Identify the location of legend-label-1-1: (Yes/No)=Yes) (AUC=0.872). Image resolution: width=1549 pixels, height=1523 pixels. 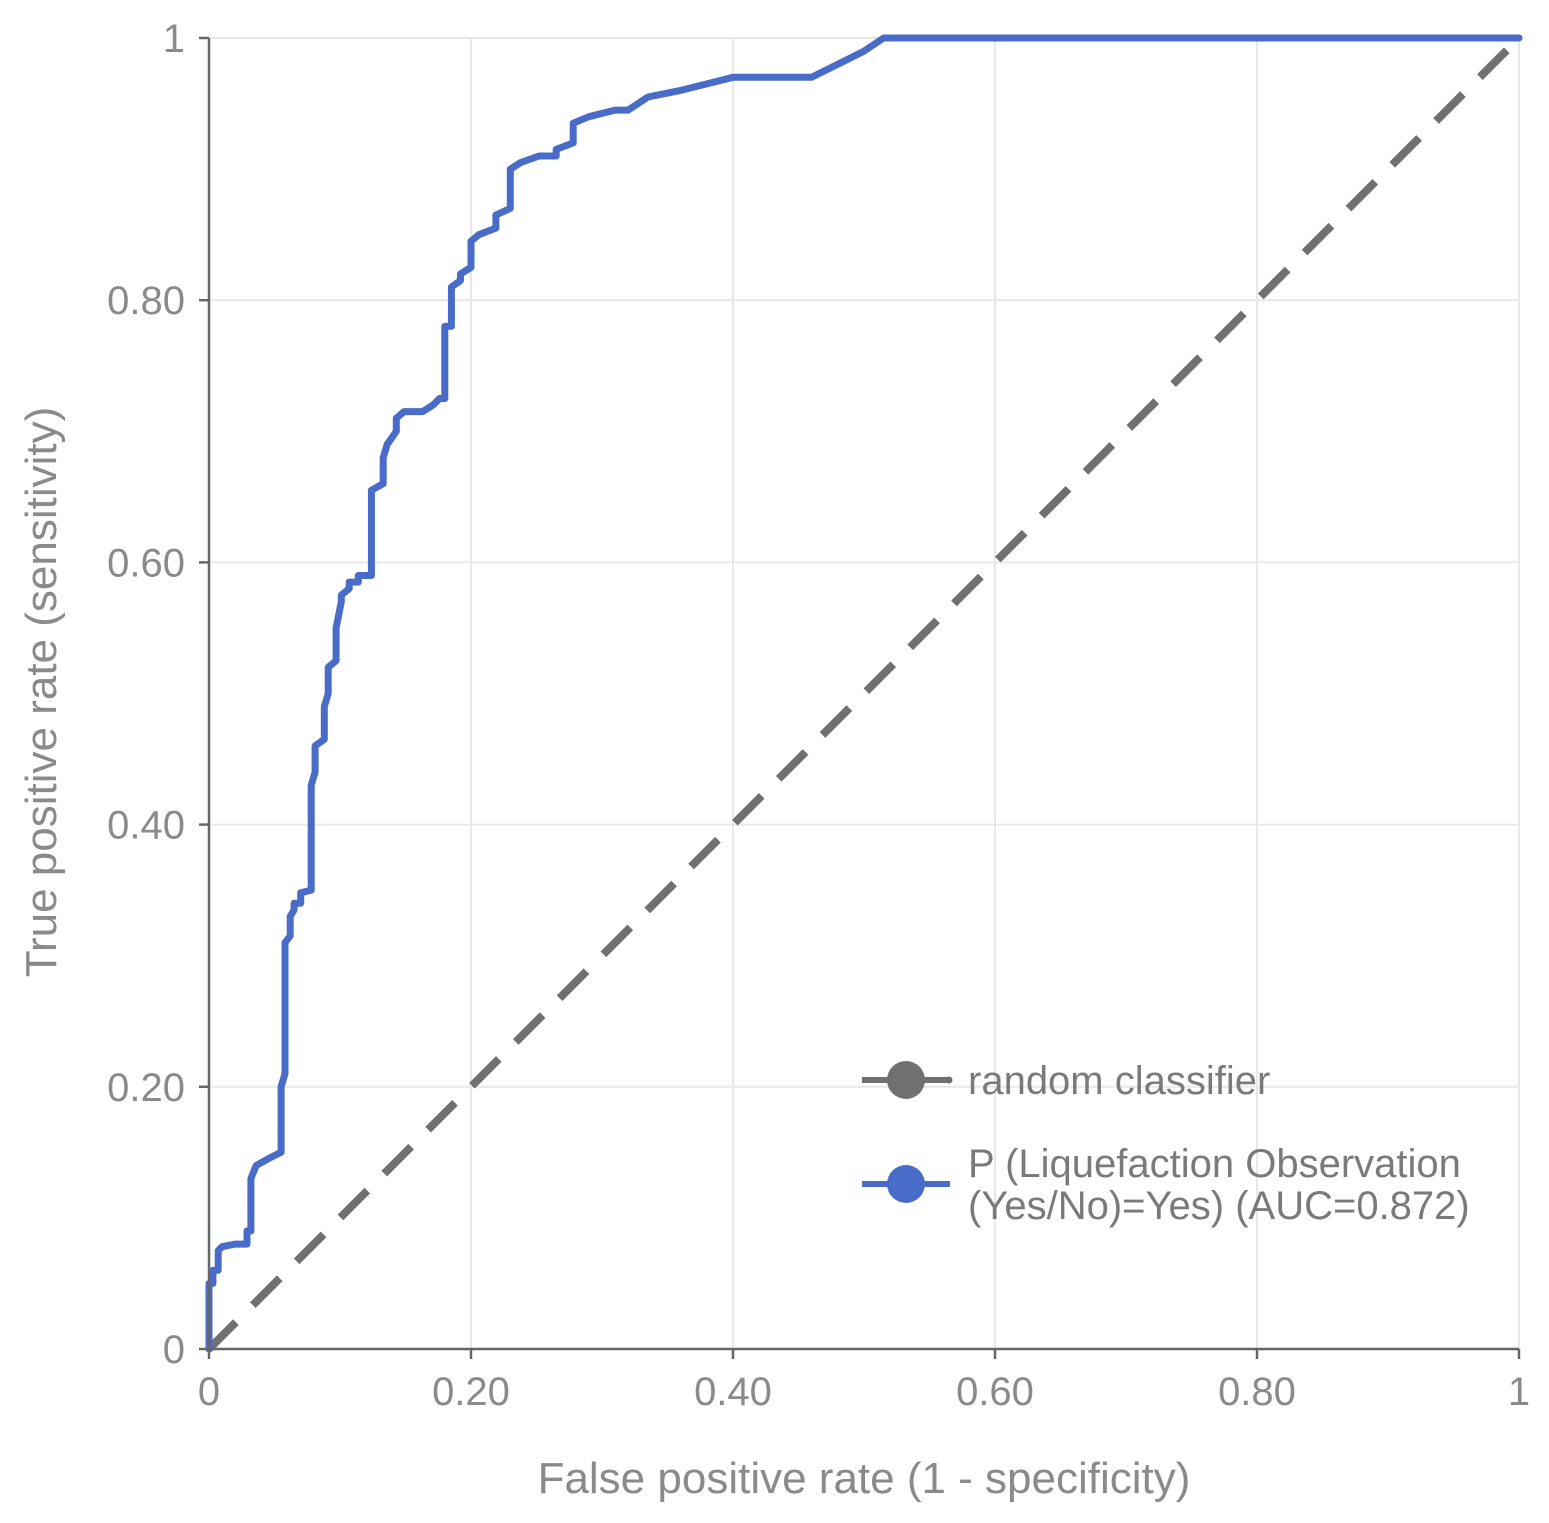
(1219, 1206).